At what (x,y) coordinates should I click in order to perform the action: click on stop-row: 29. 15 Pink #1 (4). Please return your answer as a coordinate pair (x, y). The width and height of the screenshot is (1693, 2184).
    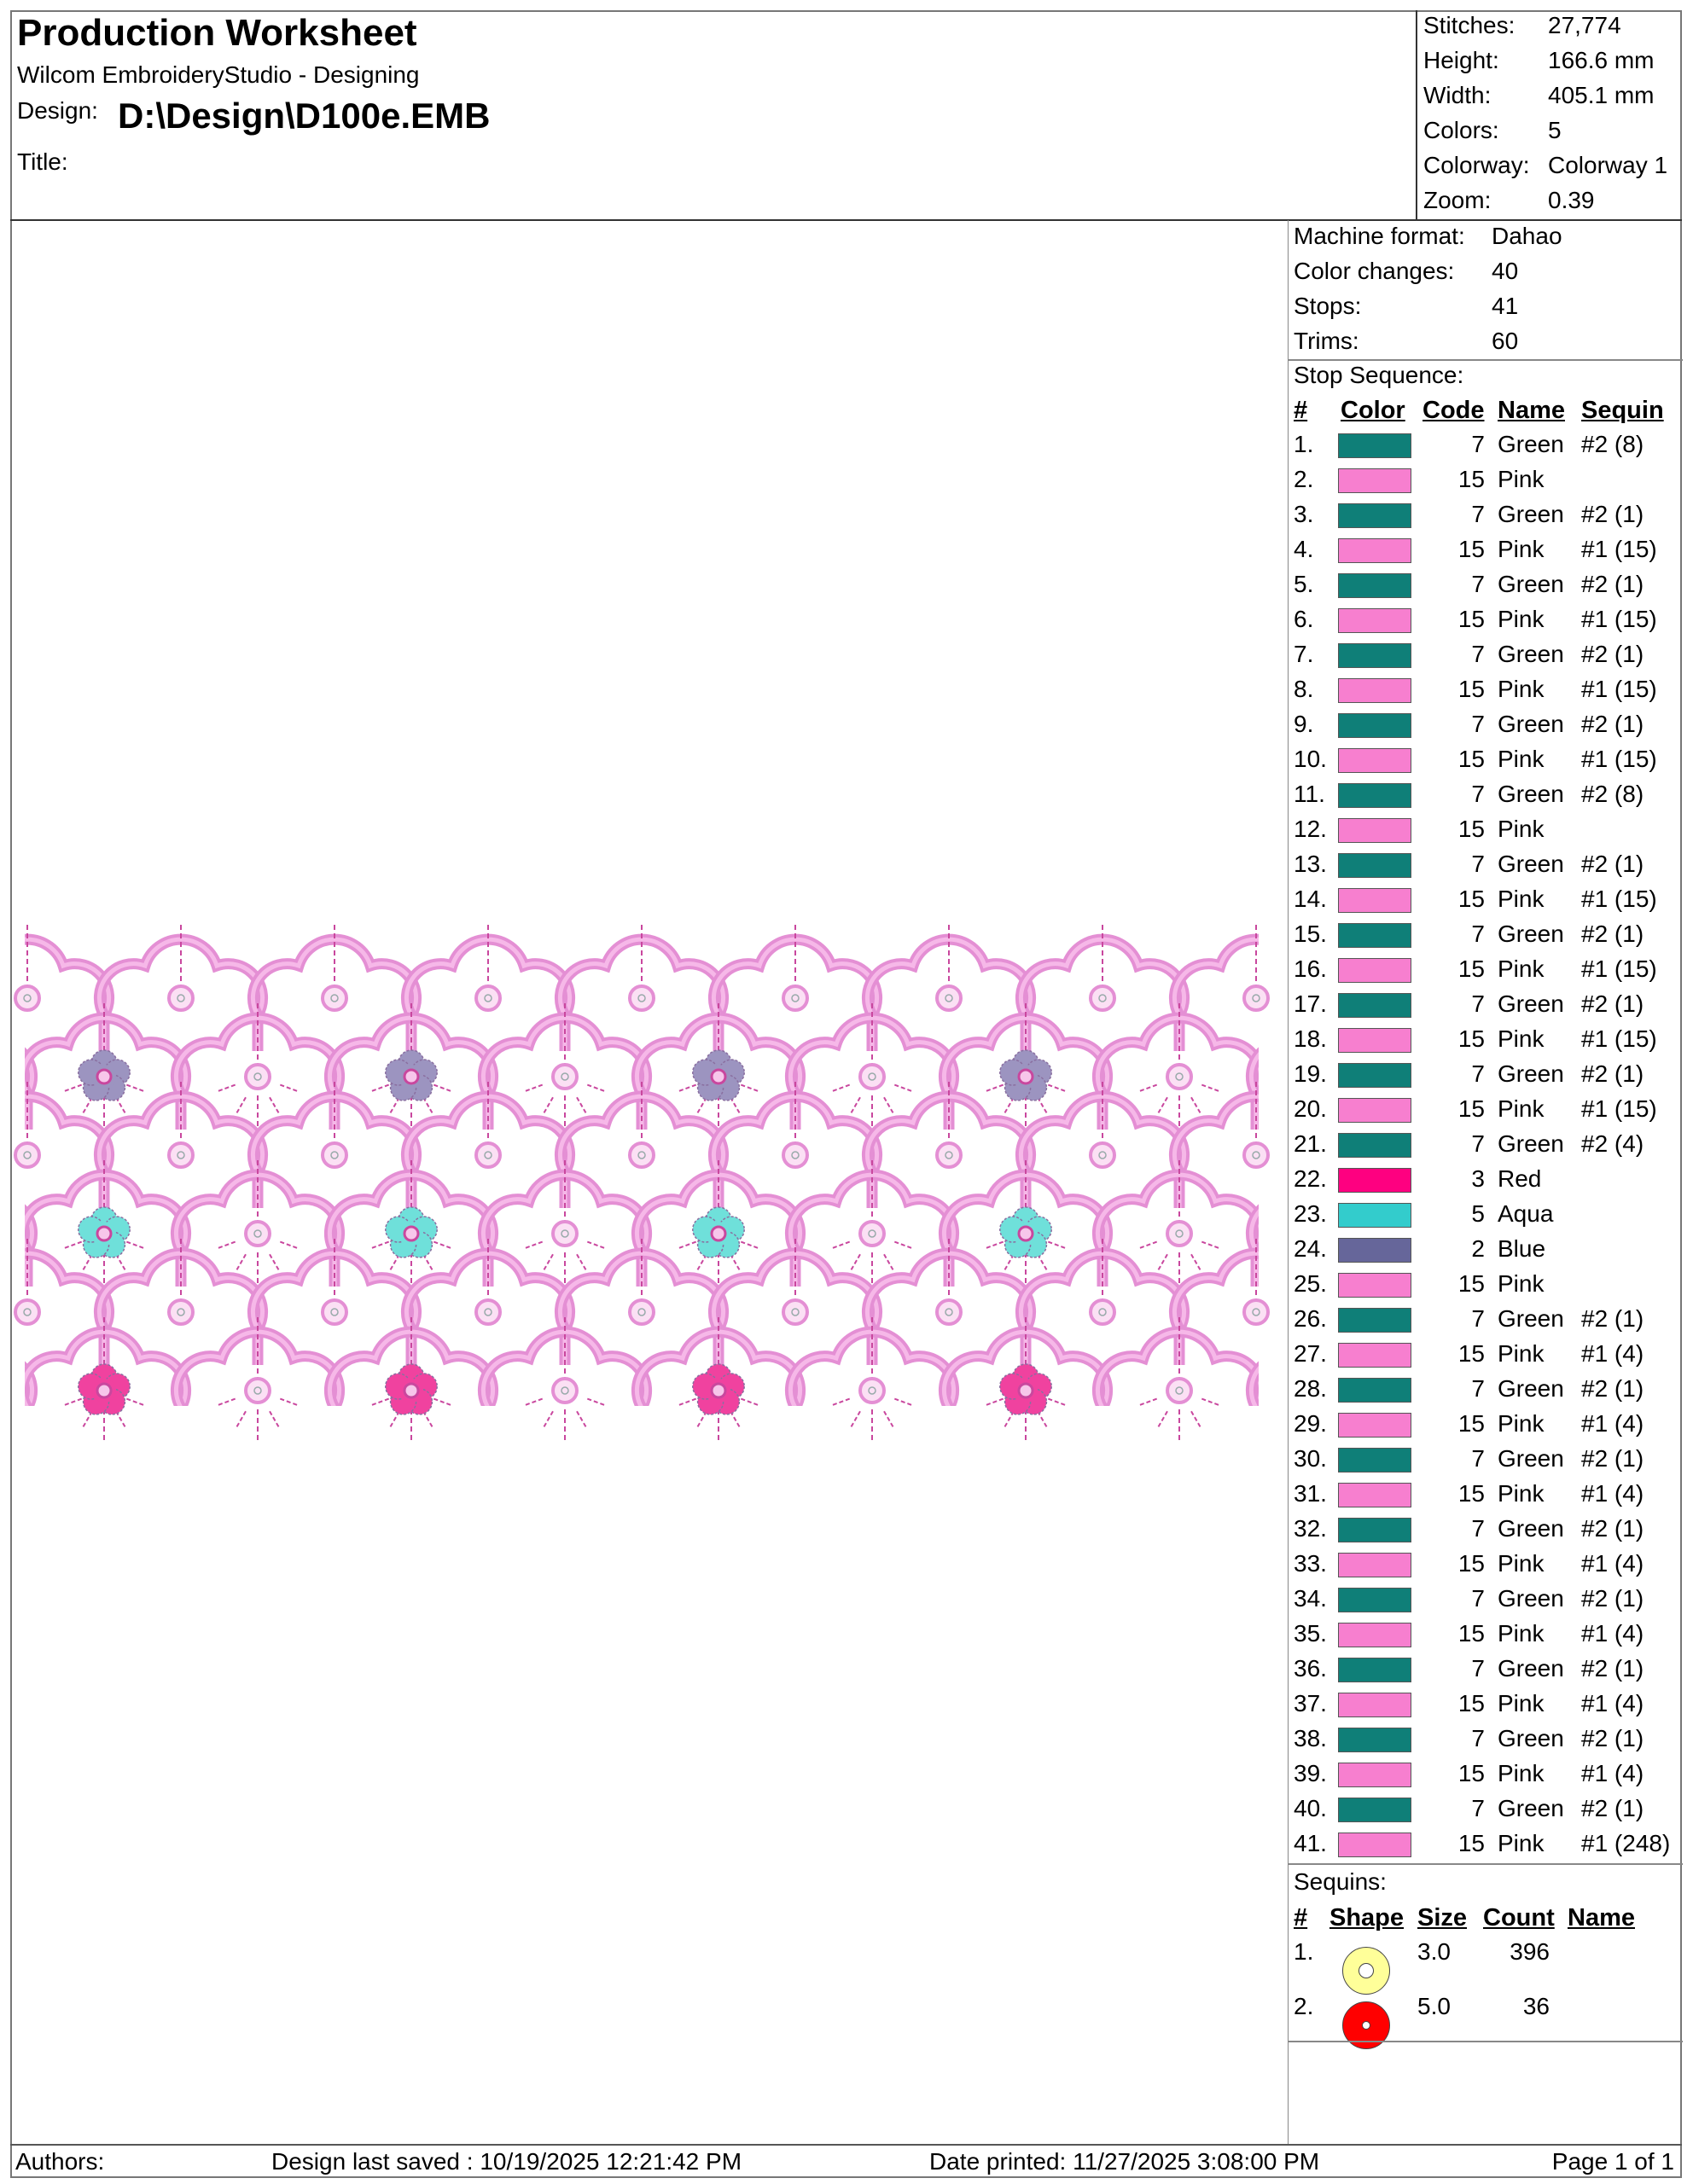
    Looking at the image, I should click on (1488, 1427).